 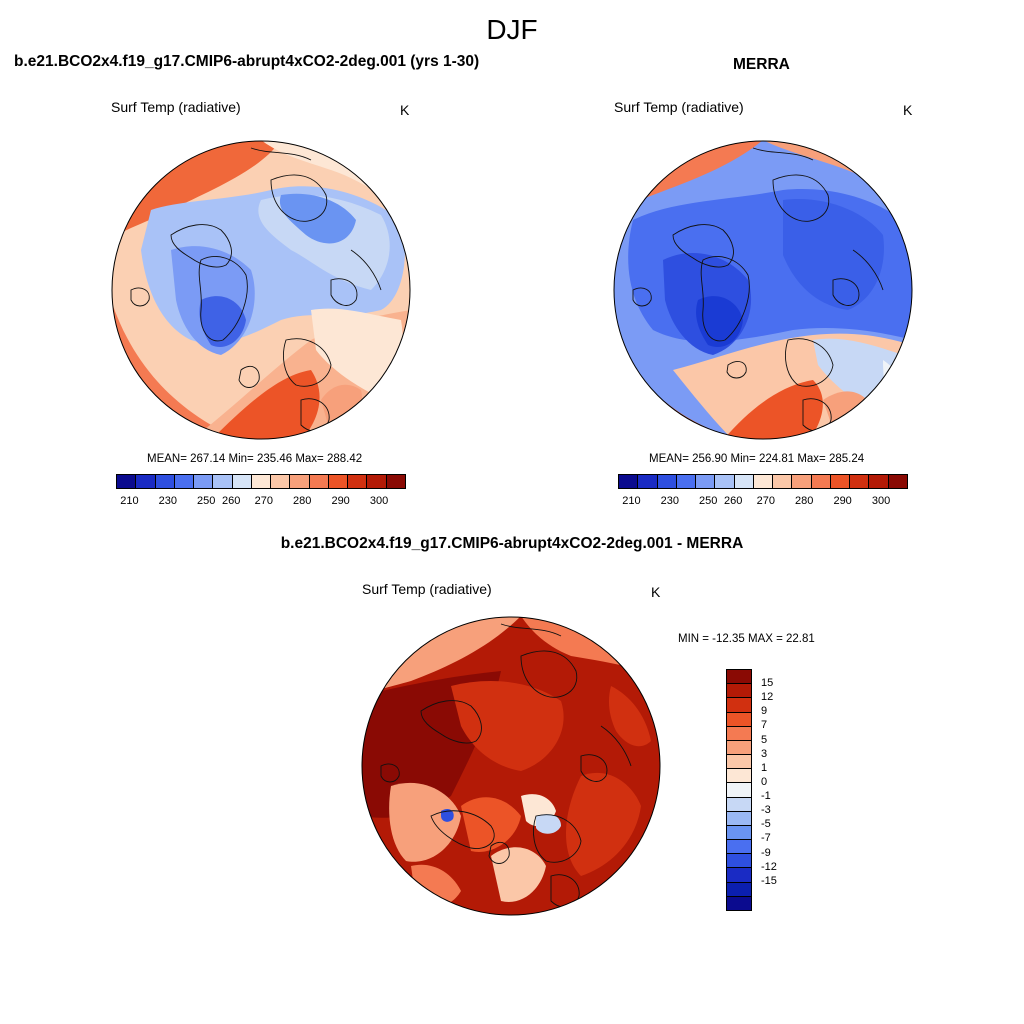 I want to click on colorbar-tick-label: 9, so click(x=764, y=711).